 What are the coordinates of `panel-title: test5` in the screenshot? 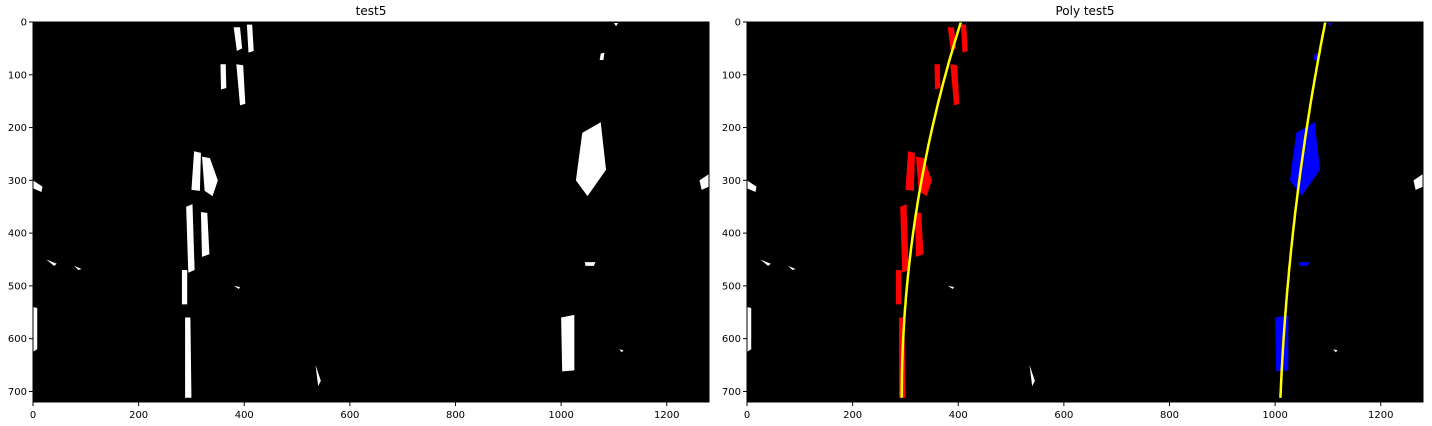 It's located at (371, 11).